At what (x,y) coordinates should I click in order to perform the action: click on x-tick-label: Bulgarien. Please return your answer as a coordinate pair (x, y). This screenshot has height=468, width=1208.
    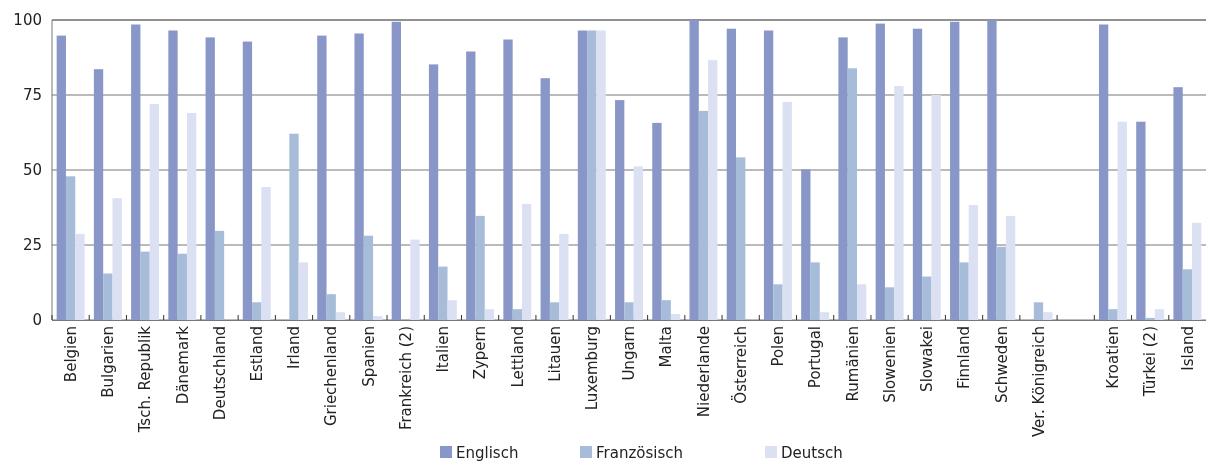
    Looking at the image, I should click on (108, 362).